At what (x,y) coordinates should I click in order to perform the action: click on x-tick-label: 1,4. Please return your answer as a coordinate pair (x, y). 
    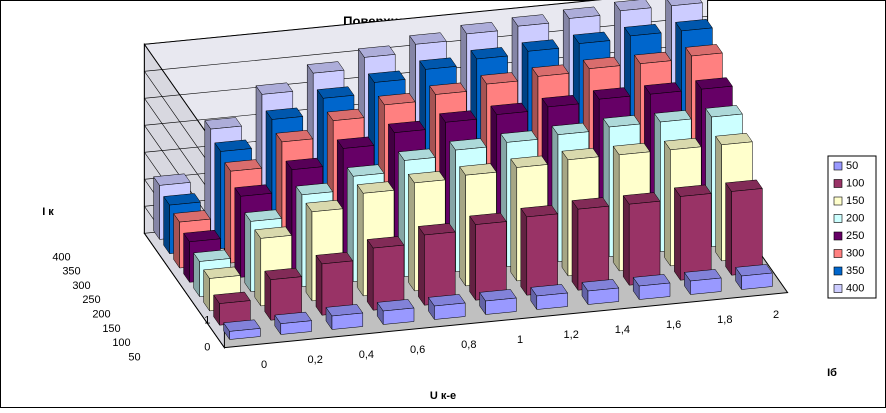
    Looking at the image, I should click on (622, 330).